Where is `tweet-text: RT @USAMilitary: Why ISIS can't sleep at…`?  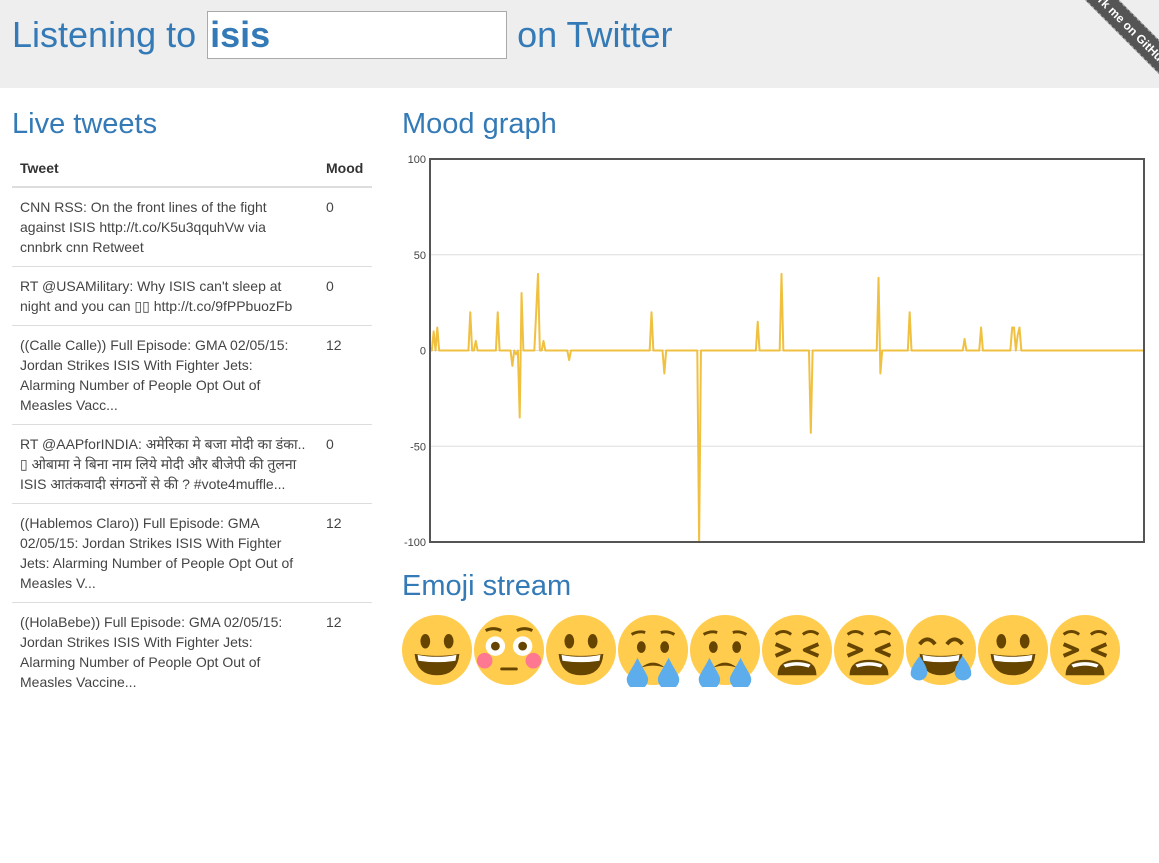
tweet-text: RT @USAMilitary: Why ISIS can't sleep at… is located at coordinates (165, 296).